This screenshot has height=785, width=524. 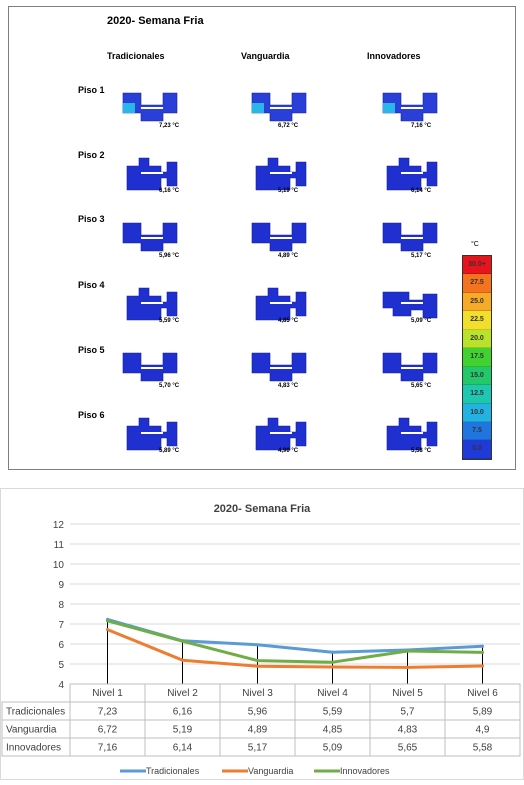 What do you see at coordinates (408, 712) in the screenshot?
I see `data-label: 5,7` at bounding box center [408, 712].